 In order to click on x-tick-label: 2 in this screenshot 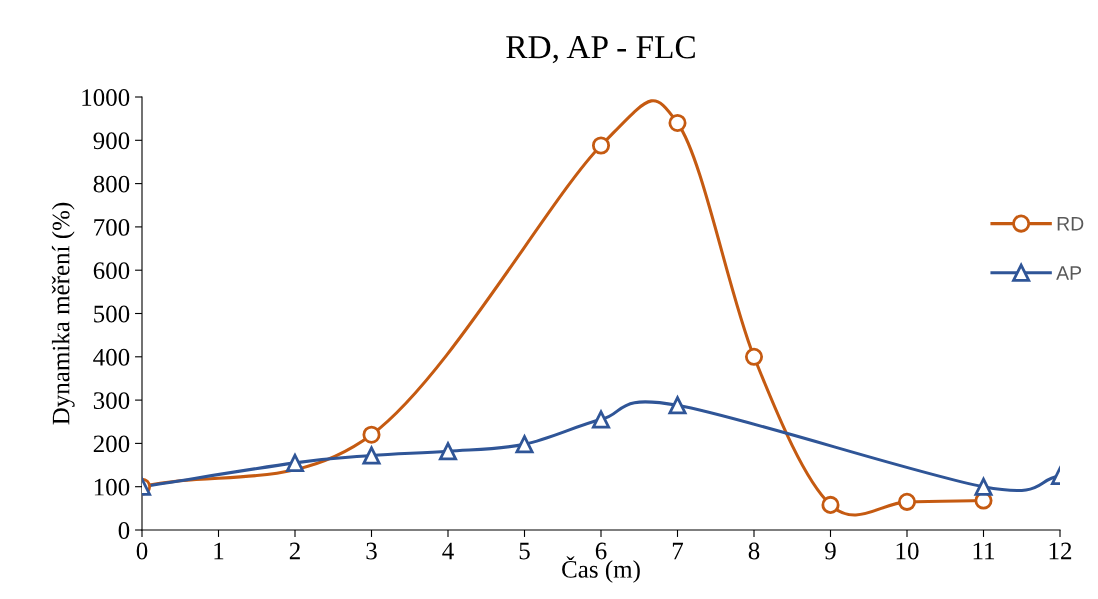, I will do `click(294, 551)`.